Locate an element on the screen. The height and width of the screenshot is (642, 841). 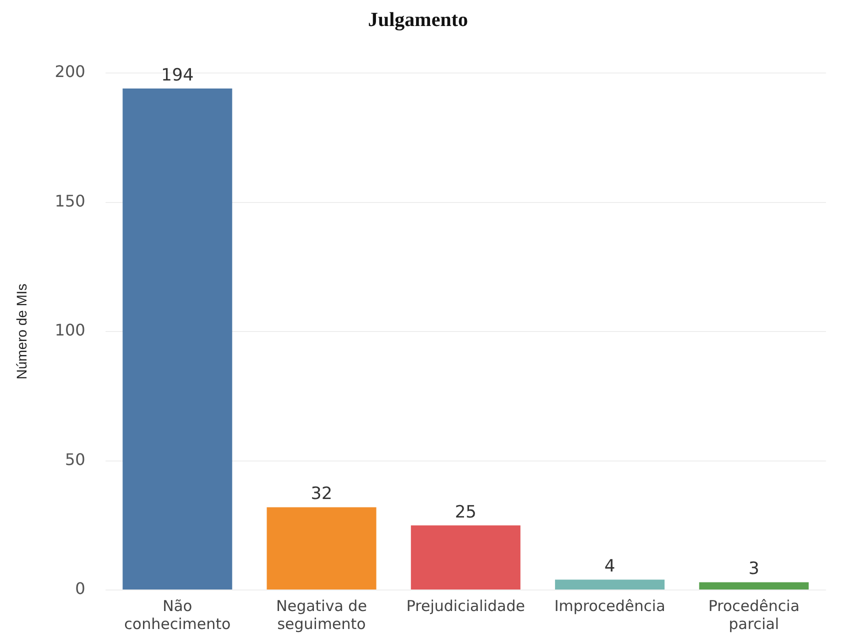
y-tick-label: 50 is located at coordinates (75, 459).